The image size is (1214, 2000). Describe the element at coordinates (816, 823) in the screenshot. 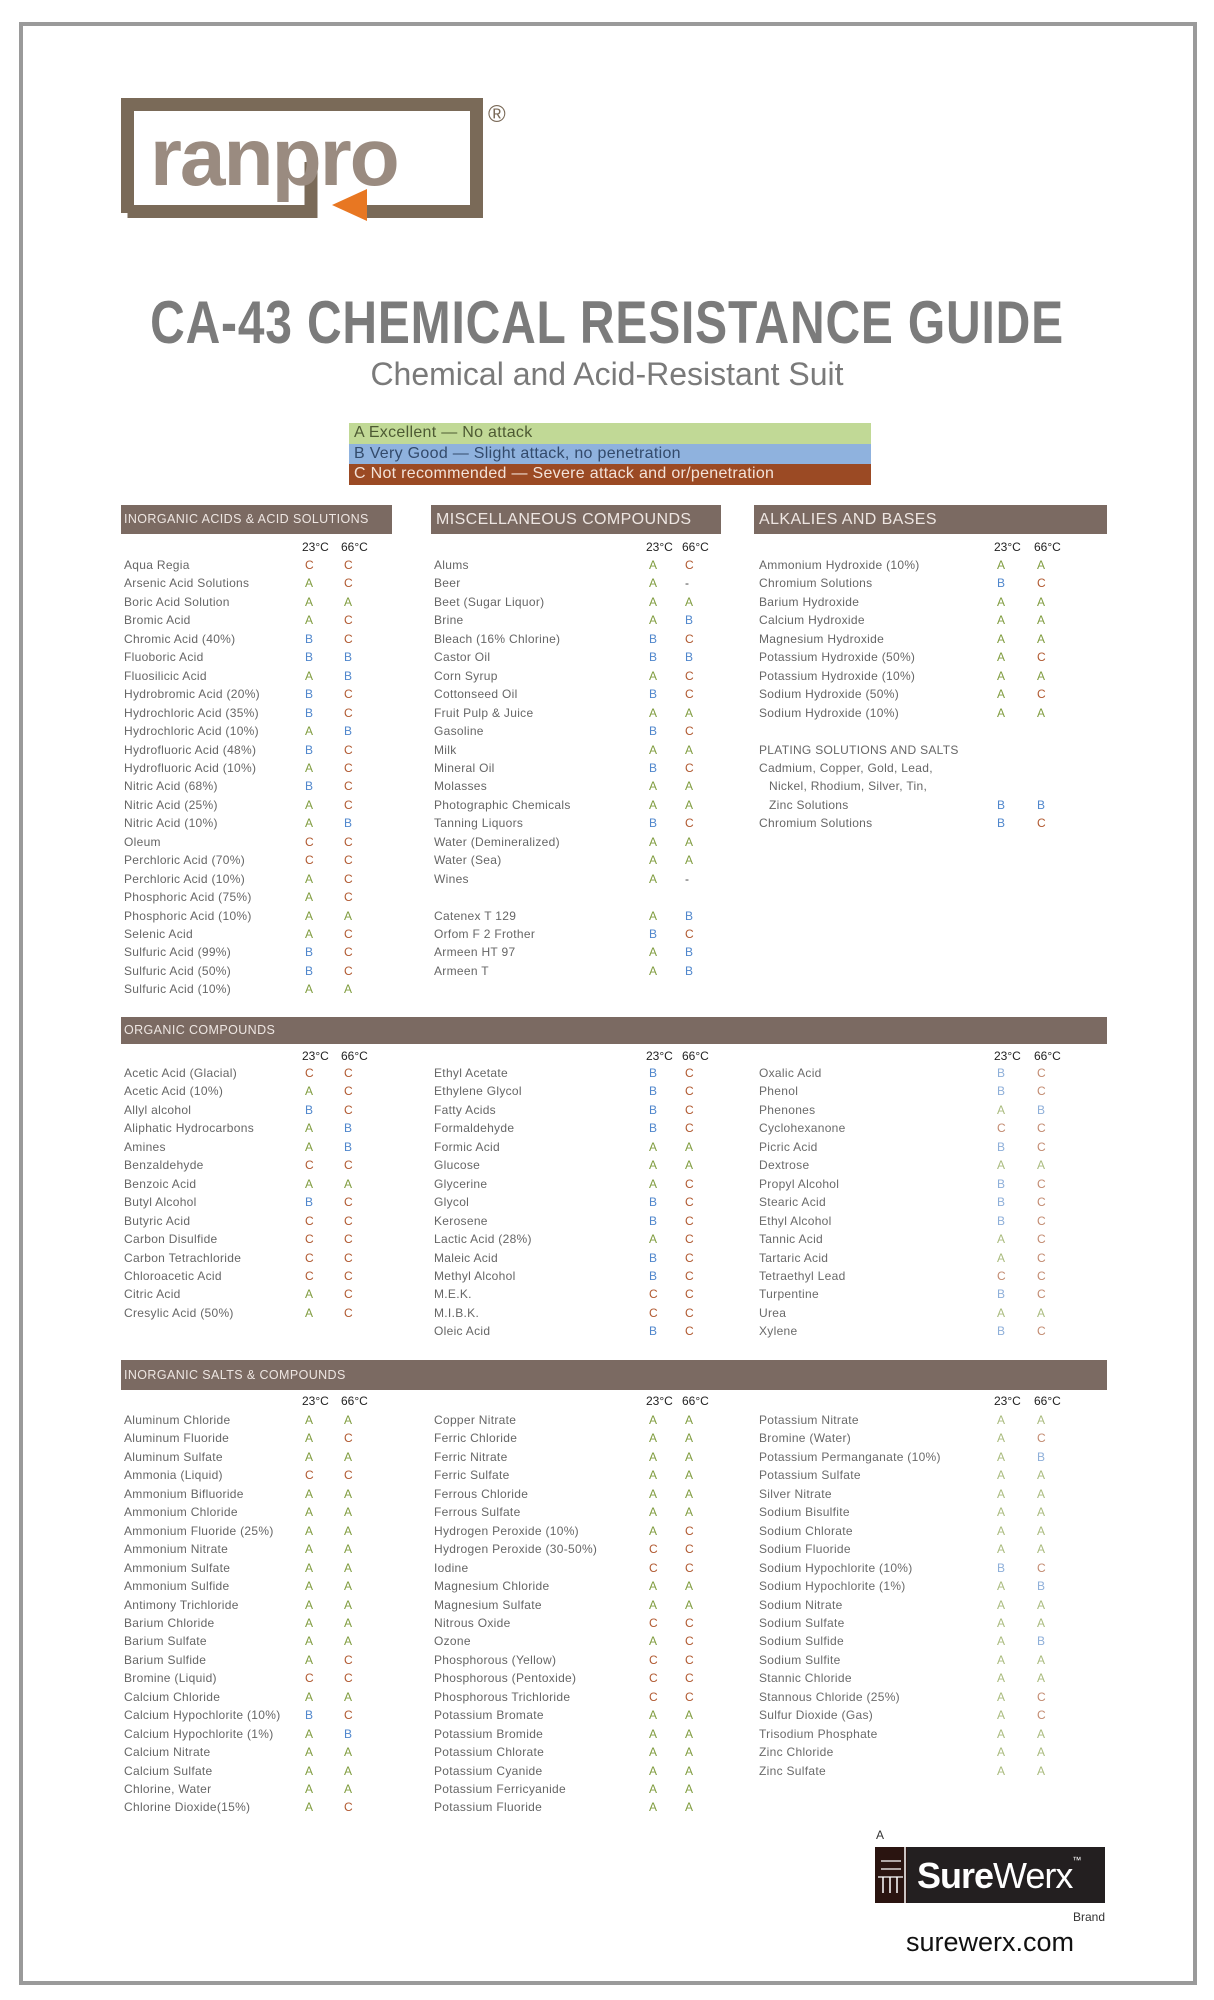

I see `chemical-name: Chromium Solutions` at that location.